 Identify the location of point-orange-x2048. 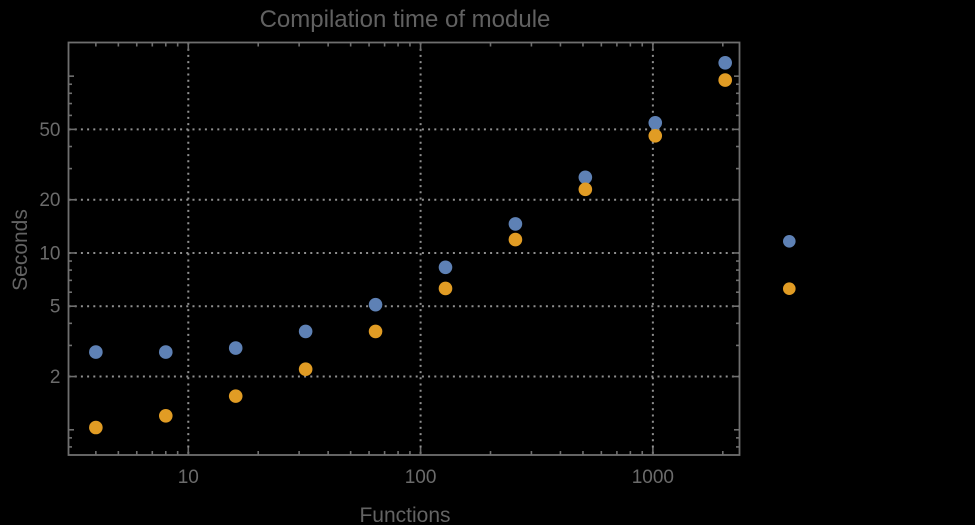
(725, 80).